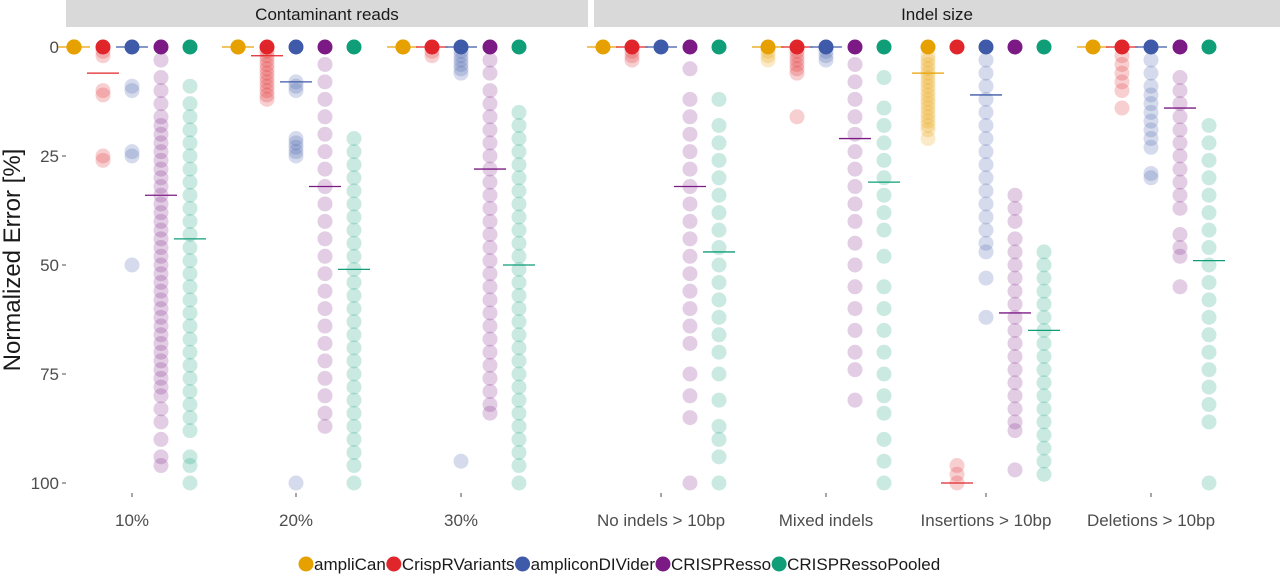  I want to click on y-axis: Normalized Error [%] 0 25 50 75 100, so click(33, 265).